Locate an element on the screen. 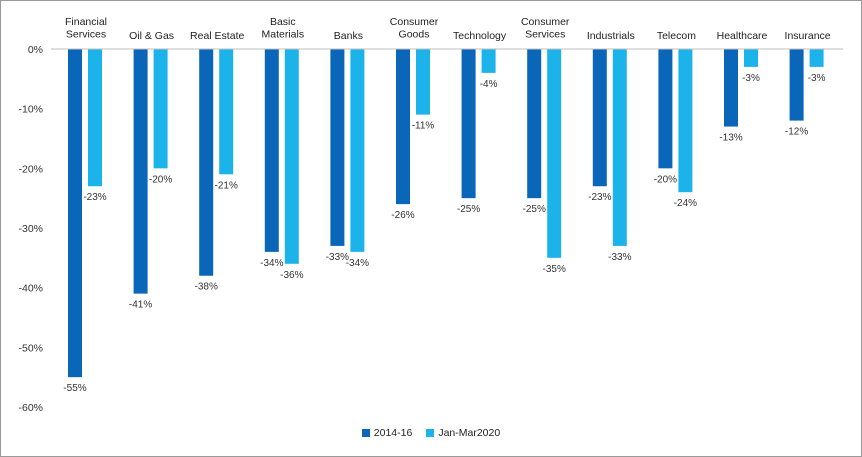  data-label-series-1: -41% is located at coordinates (140, 305).